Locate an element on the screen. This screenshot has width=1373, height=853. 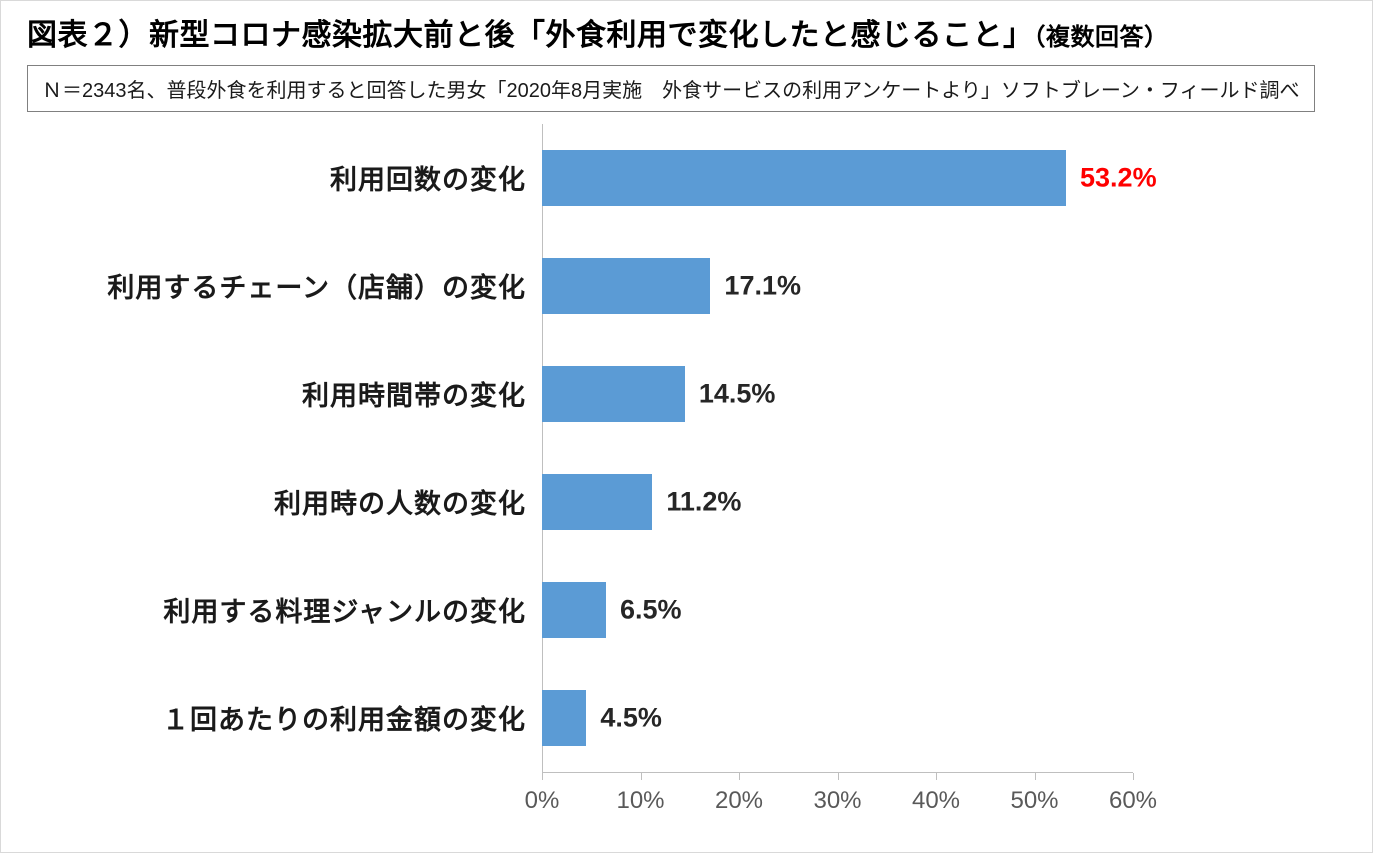
x-axis: 0% 10% 20% 30% 40% 50% 60% is located at coordinates (841, 799).